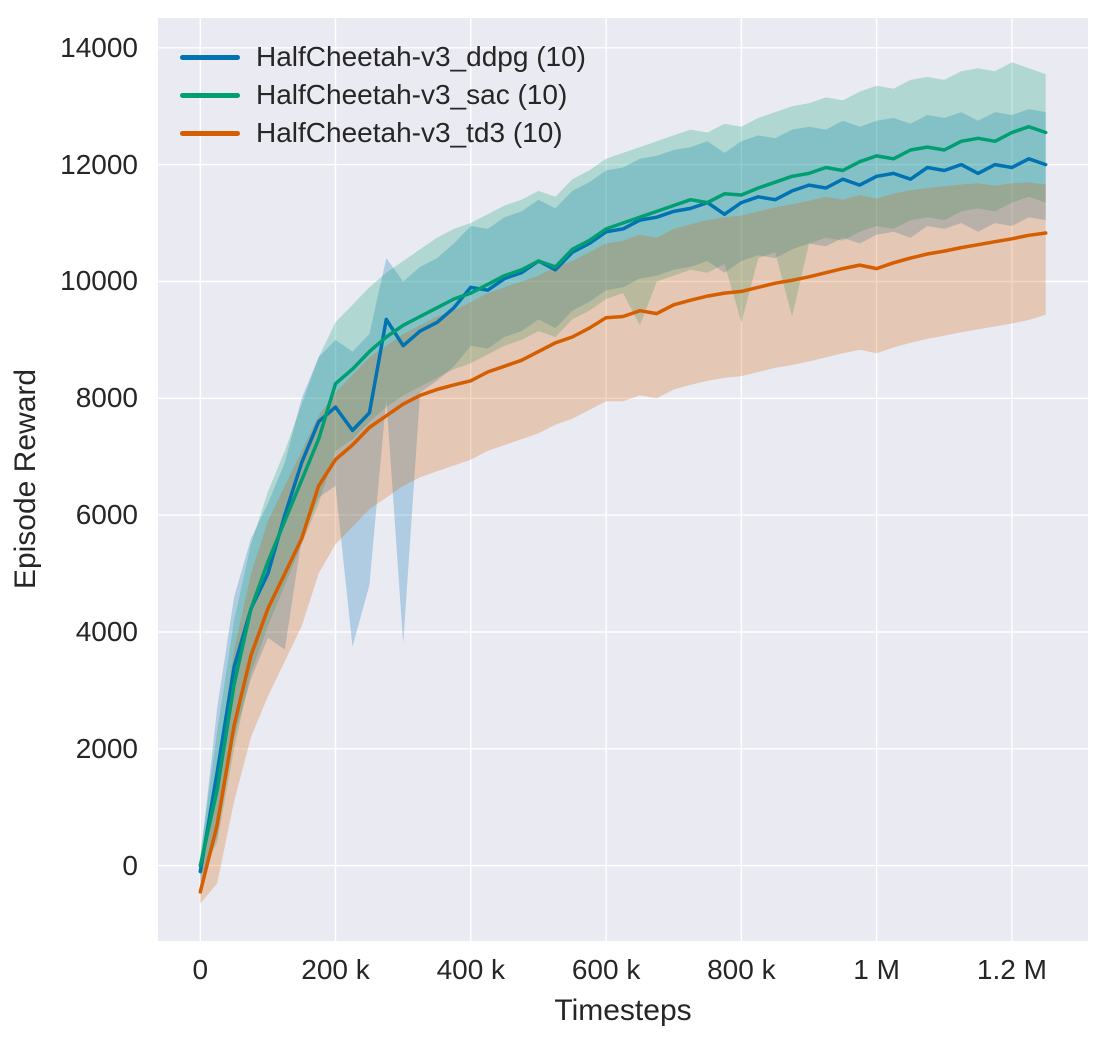  I want to click on x-tick-label: 800 k, so click(741, 969).